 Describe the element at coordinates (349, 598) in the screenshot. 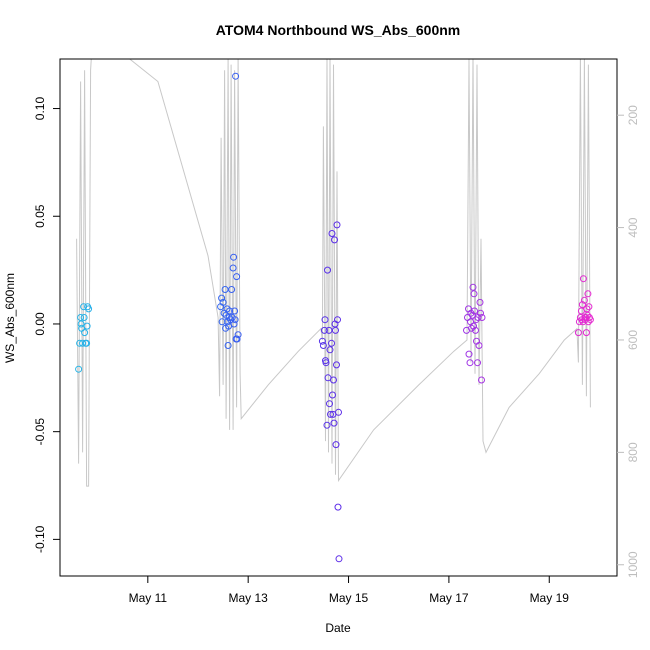

I see `x-tick-label: May 15` at that location.